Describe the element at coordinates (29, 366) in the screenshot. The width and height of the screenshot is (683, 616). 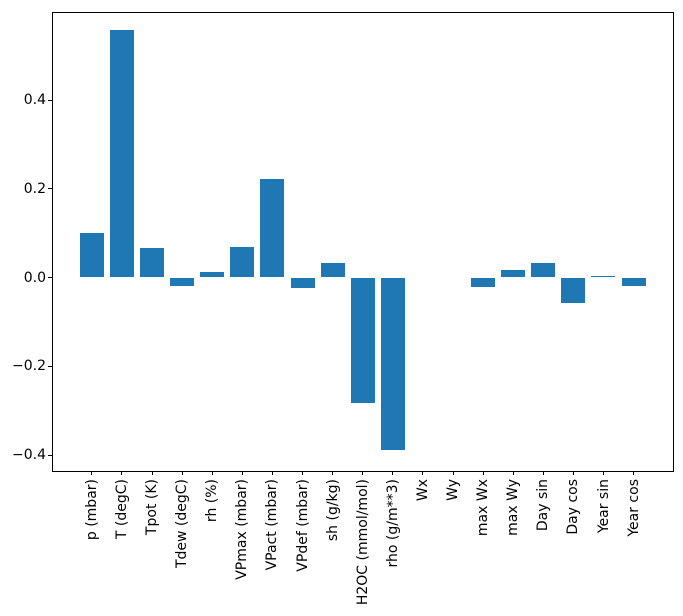
I see `y-tick-label-m0-2: −0.2` at that location.